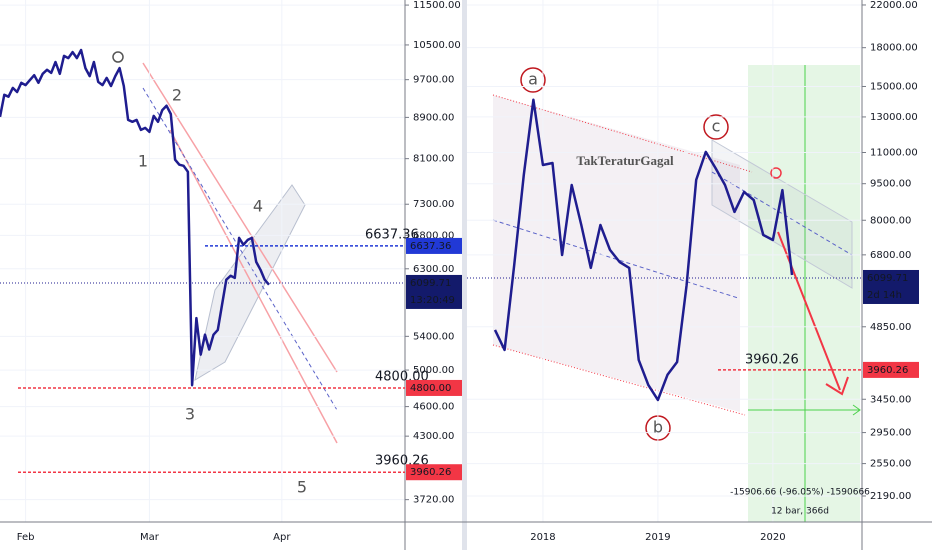  Describe the element at coordinates (716, 126) in the screenshot. I see `annotation: c` at that location.